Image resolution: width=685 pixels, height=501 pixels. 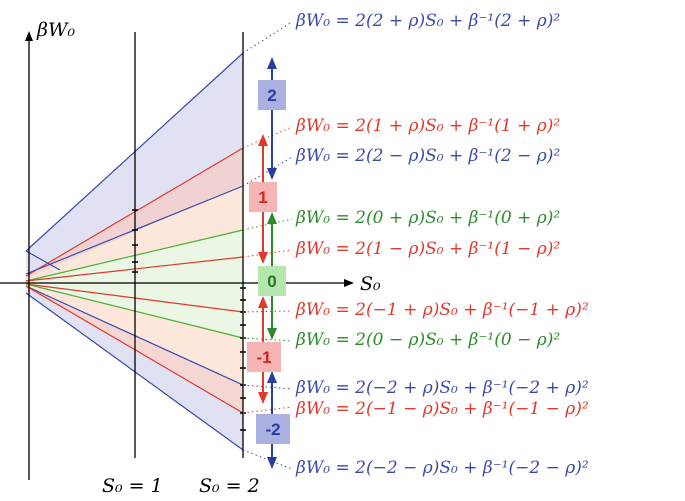 I want to click on leader-blue-m2-minus, so click(x=267, y=459).